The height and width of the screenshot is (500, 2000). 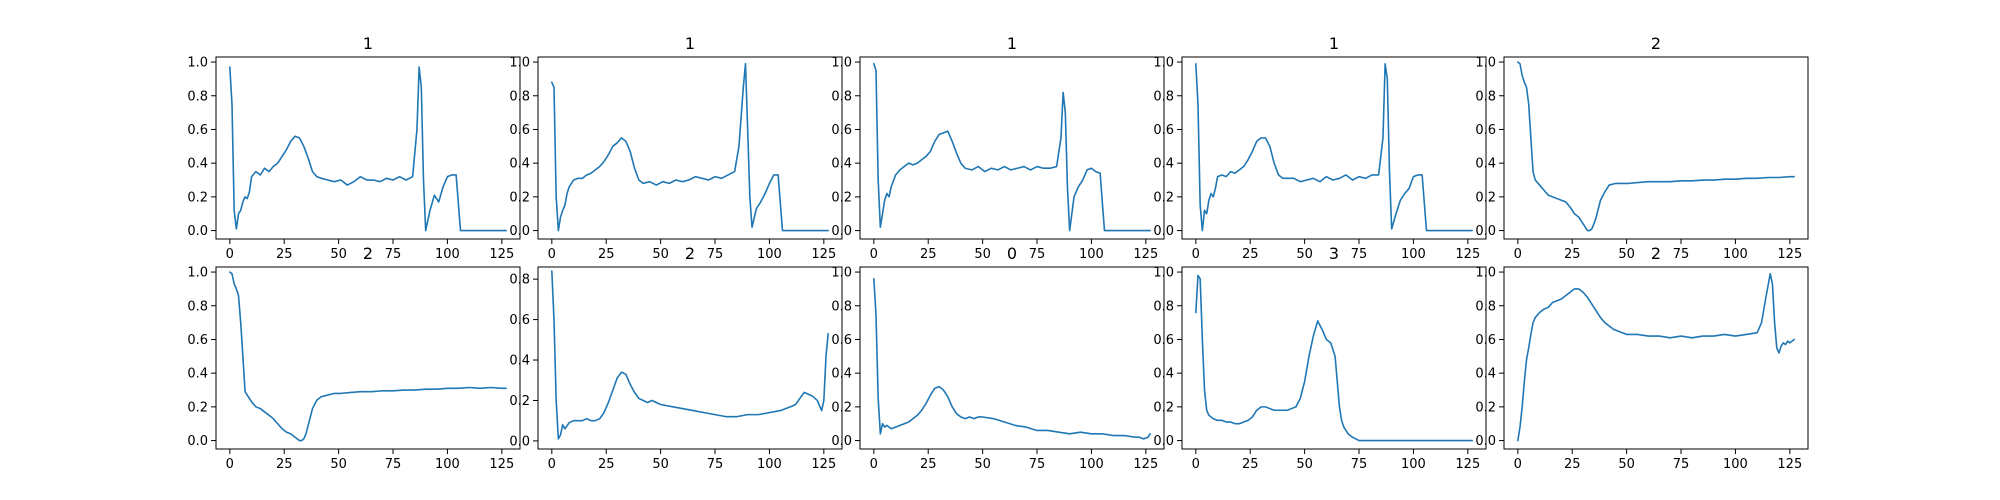 I want to click on subplot-8: 0 0 25 50 75 100 125 0.0 0.2 0.4 0.6 0.8 1.0, so click(x=998, y=358).